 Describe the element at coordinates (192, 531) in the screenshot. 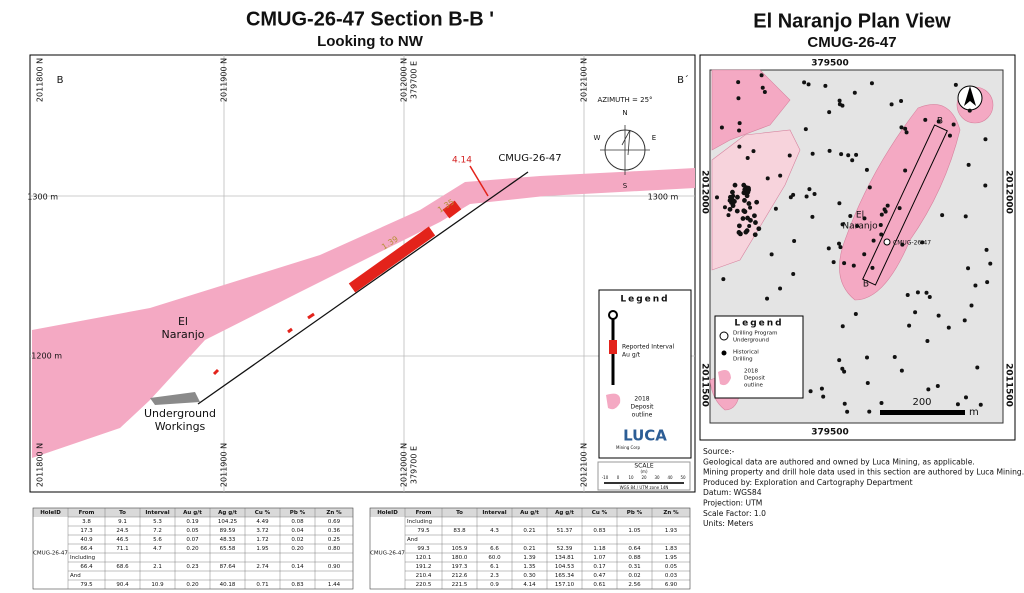

I see `table-cell: 0.05` at that location.